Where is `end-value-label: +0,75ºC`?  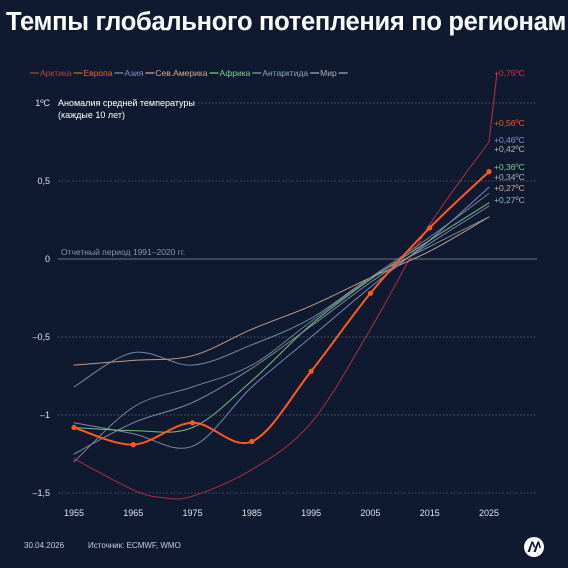 end-value-label: +0,75ºC is located at coordinates (509, 73).